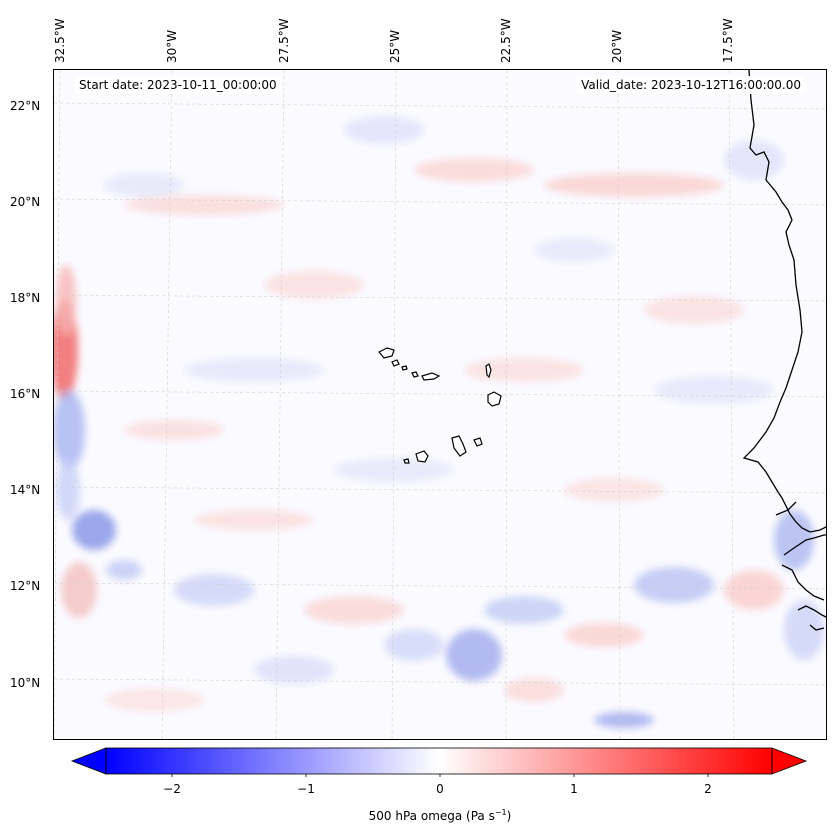  Describe the element at coordinates (617, 46) in the screenshot. I see `lon-label: 20°W` at that location.